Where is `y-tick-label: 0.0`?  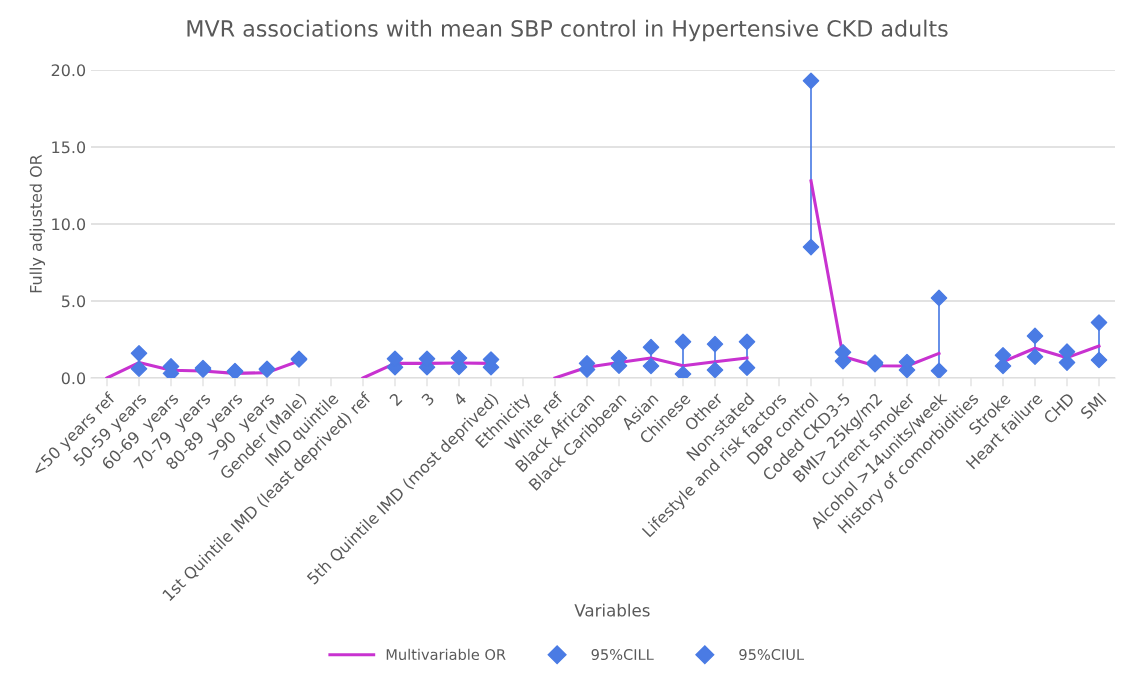 y-tick-label: 0.0 is located at coordinates (73, 378).